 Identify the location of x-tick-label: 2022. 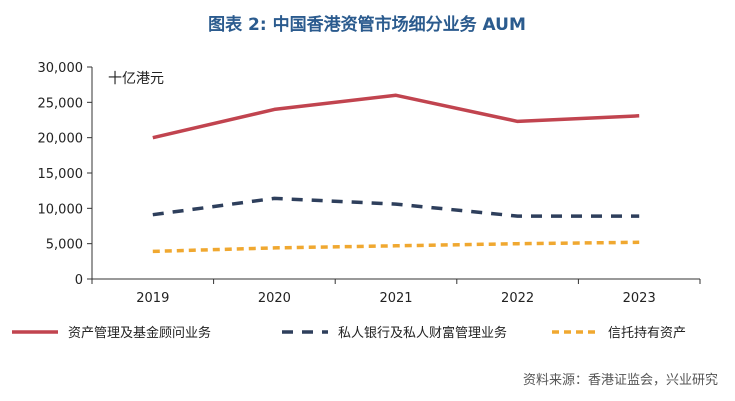
(517, 298).